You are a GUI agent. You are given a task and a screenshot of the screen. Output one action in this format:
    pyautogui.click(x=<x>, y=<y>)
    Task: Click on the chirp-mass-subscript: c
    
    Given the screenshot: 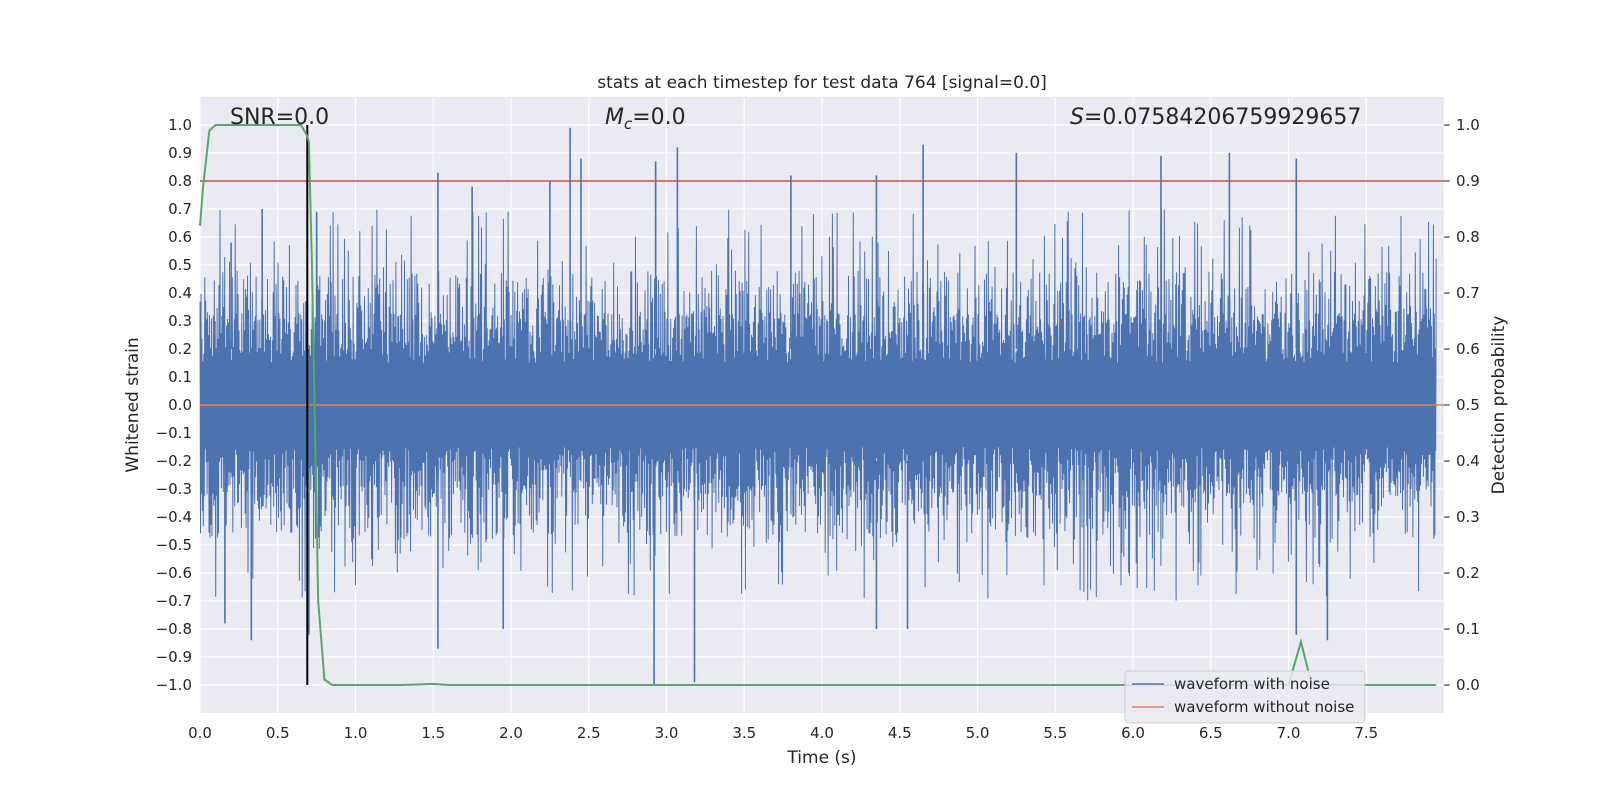 What is the action you would take?
    pyautogui.click(x=628, y=124)
    